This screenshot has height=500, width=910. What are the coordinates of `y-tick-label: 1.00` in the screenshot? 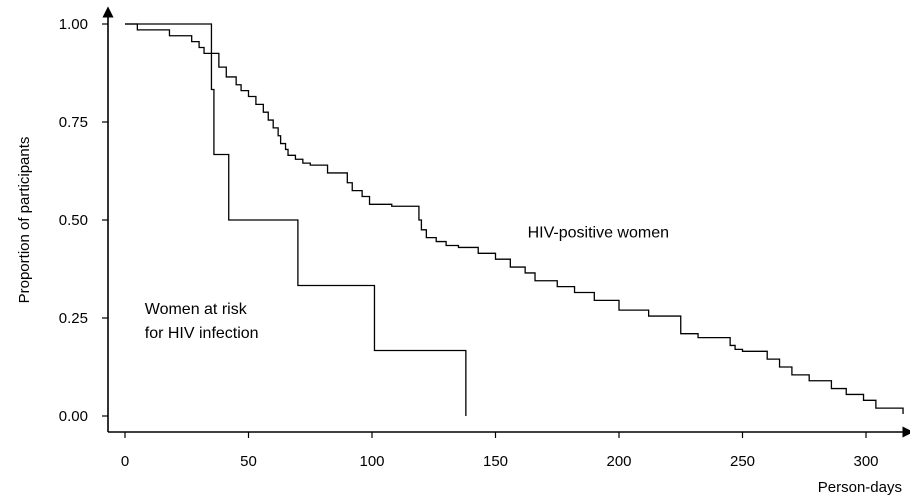 It's located at (73, 24).